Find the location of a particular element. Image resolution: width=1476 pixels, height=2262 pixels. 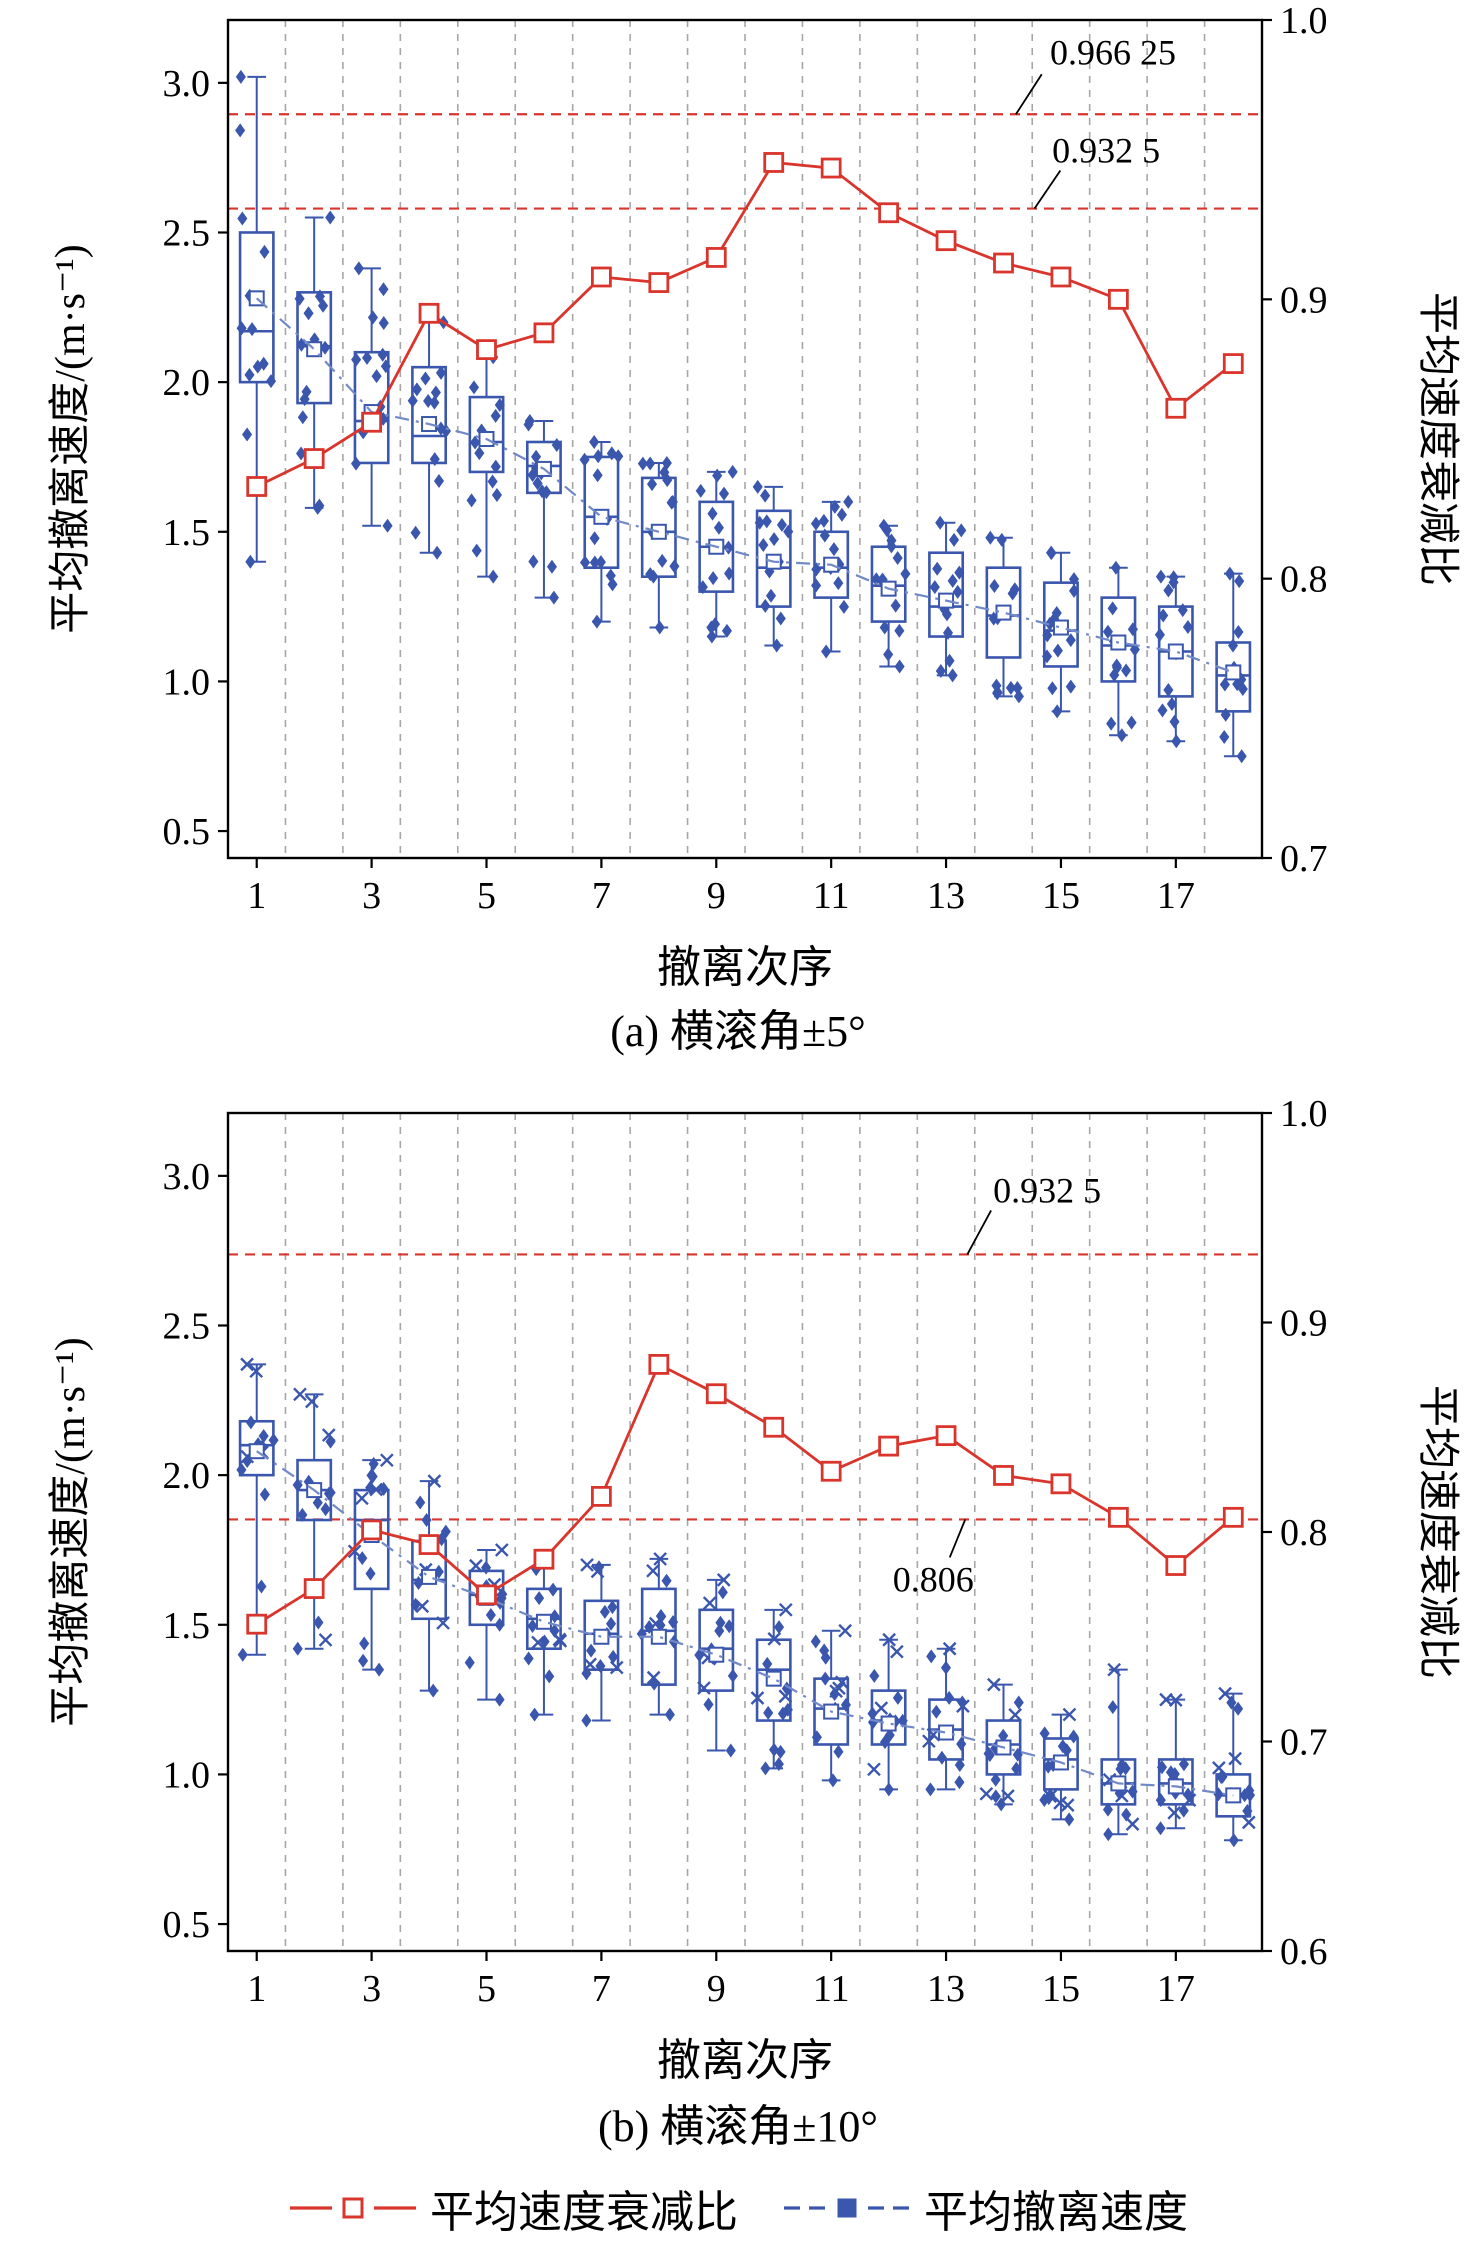

y2-tick-label: 0.9 is located at coordinates (1304, 300).